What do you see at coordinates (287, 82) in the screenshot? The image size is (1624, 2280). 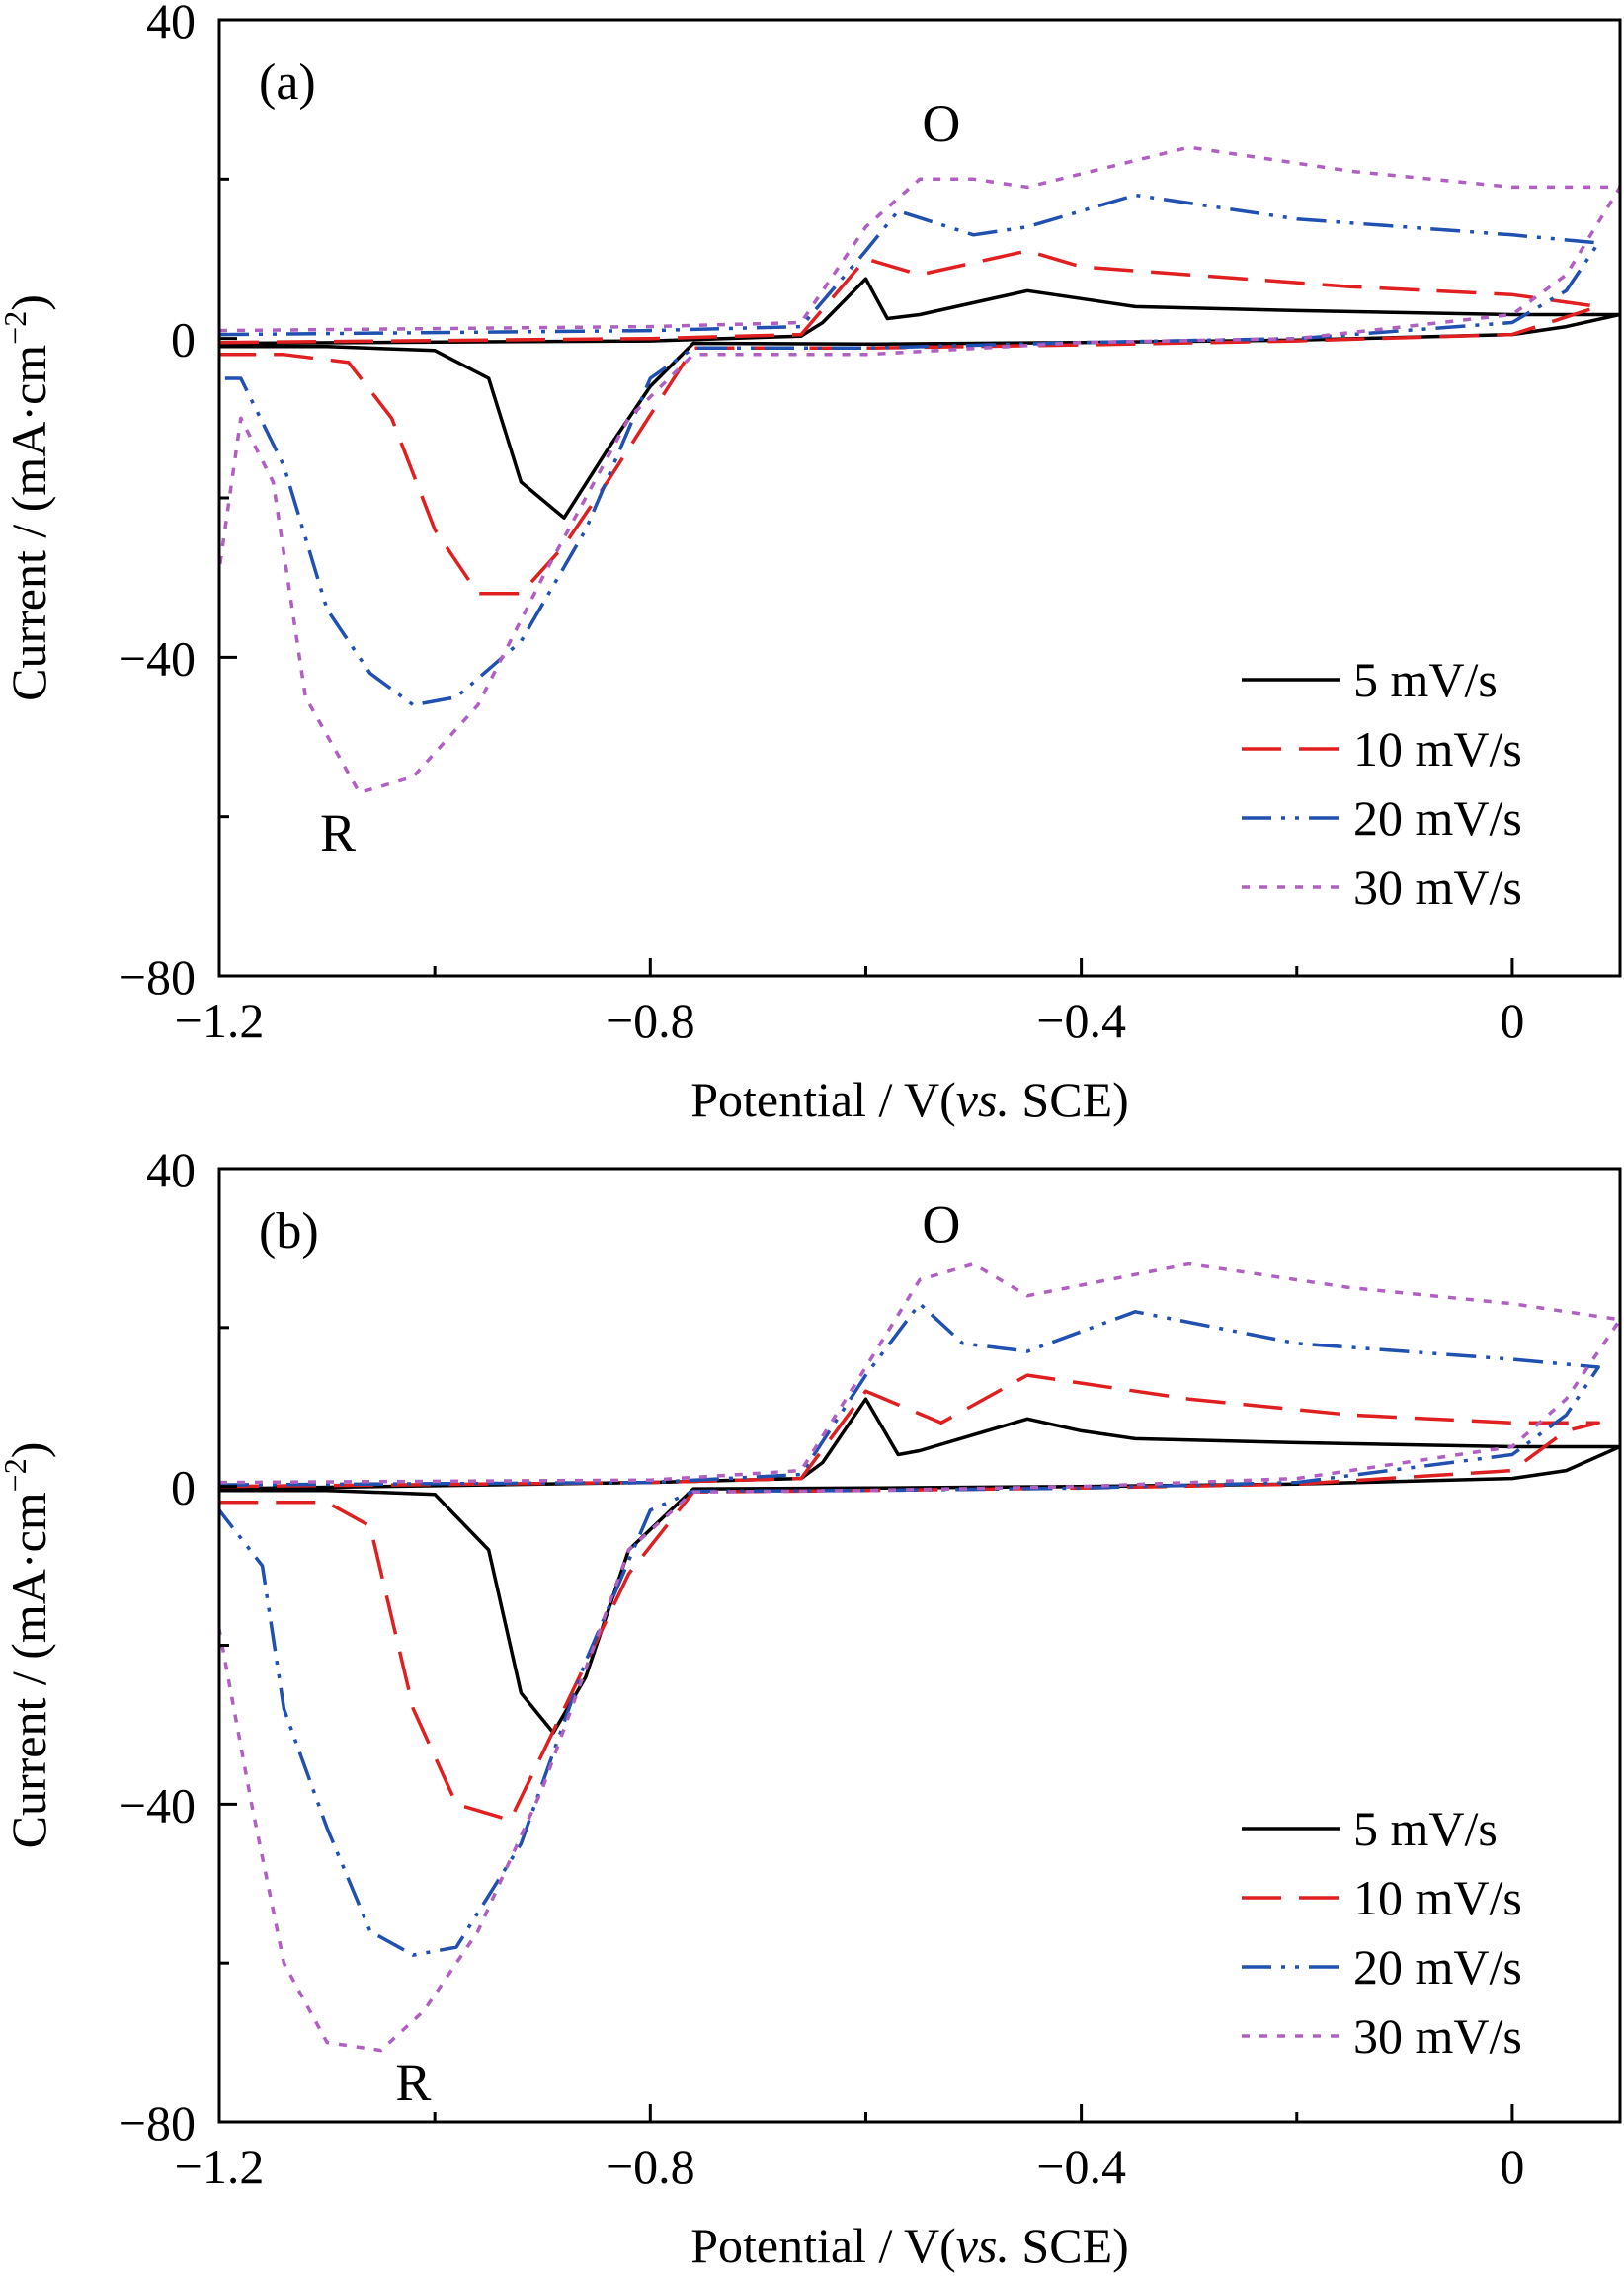 I see `panel-label: (a)` at bounding box center [287, 82].